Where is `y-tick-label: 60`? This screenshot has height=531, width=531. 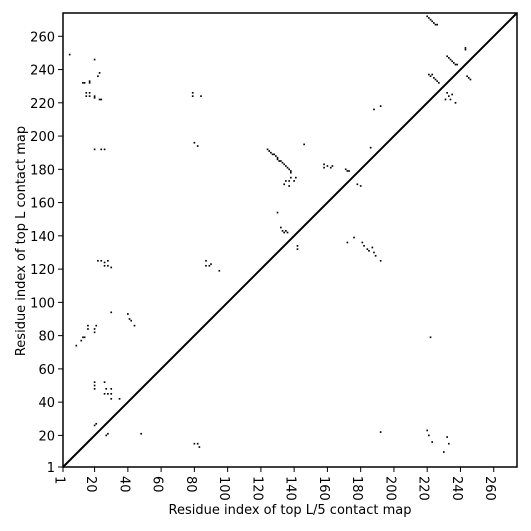
y-tick-label: 60 is located at coordinates (46, 370).